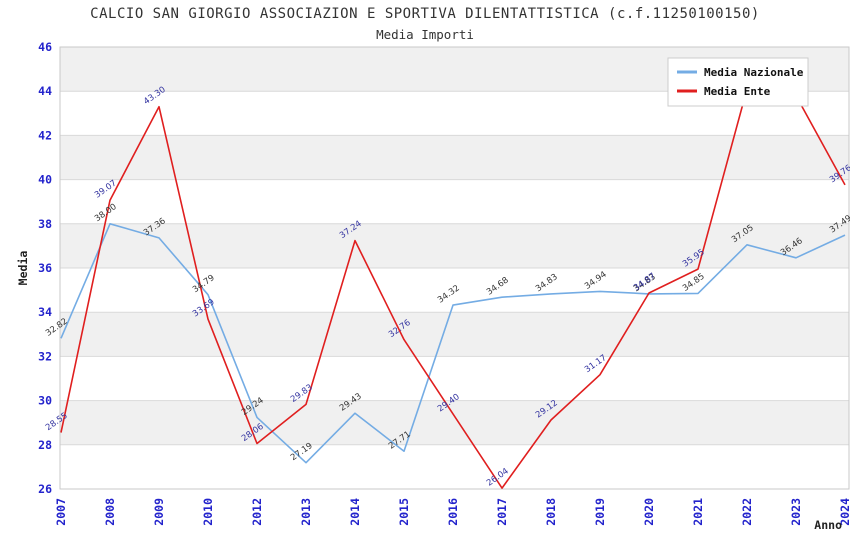 Image resolution: width=850 pixels, height=550 pixels. What do you see at coordinates (45, 47) in the screenshot?
I see `y-tick-label: 46` at bounding box center [45, 47].